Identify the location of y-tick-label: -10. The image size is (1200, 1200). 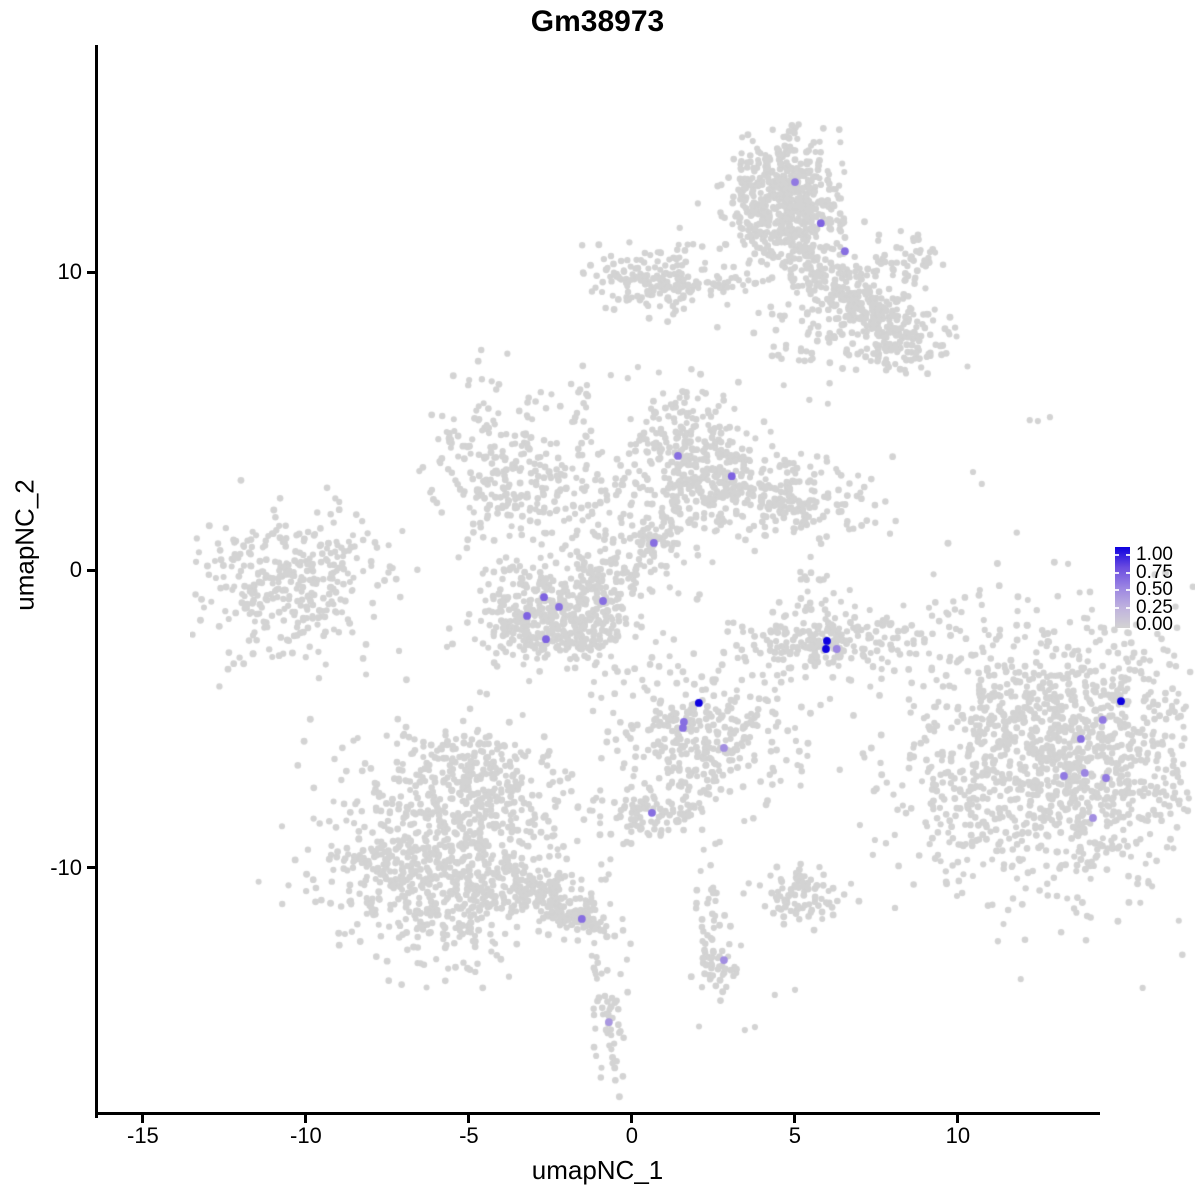
(66, 867).